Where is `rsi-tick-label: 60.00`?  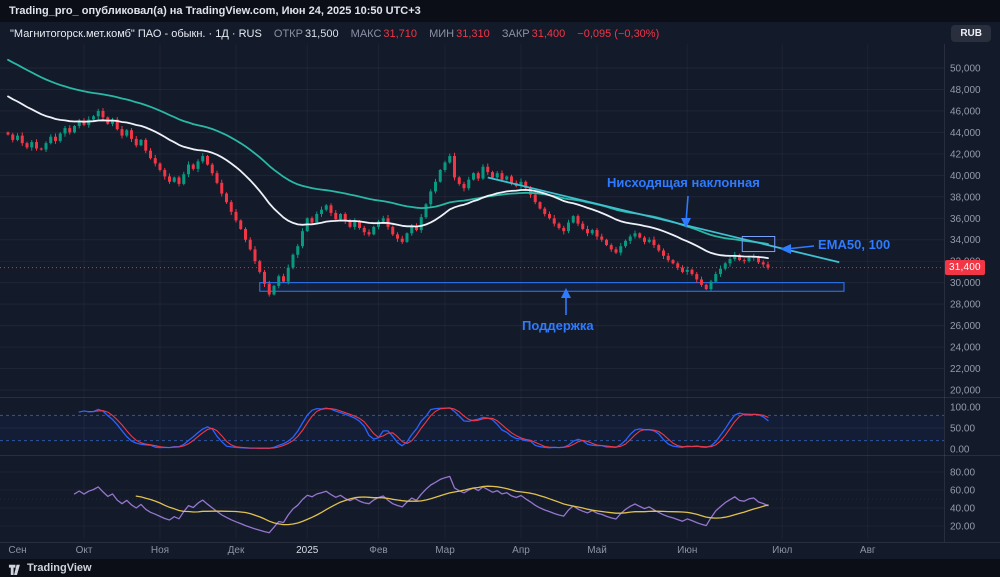 rsi-tick-label: 60.00 is located at coordinates (962, 491).